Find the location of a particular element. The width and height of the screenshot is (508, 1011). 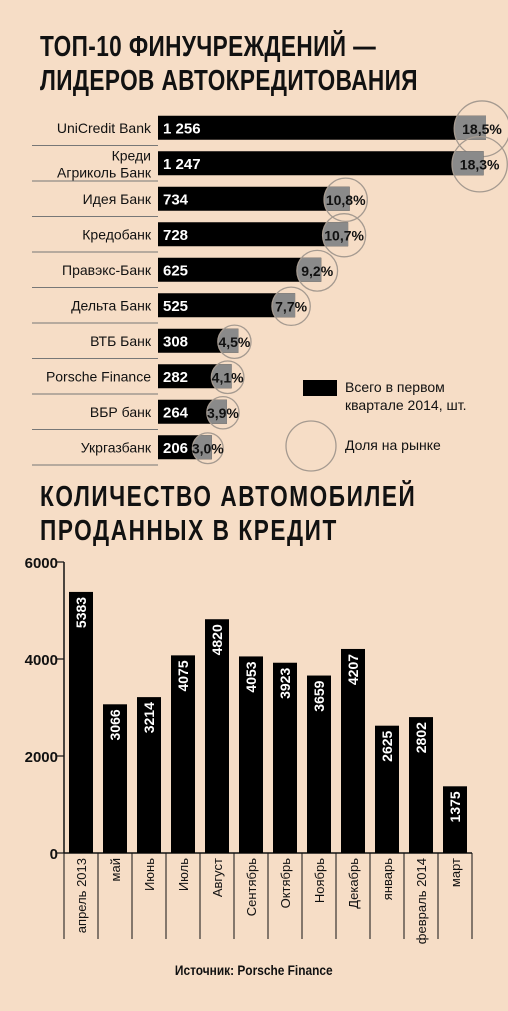

bank-value-label: 1 247 is located at coordinates (182, 164).